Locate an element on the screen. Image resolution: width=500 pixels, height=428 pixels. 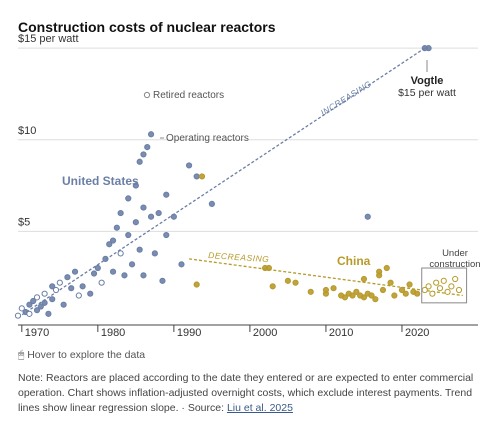
annotation: INCREASING is located at coordinates (346, 98).